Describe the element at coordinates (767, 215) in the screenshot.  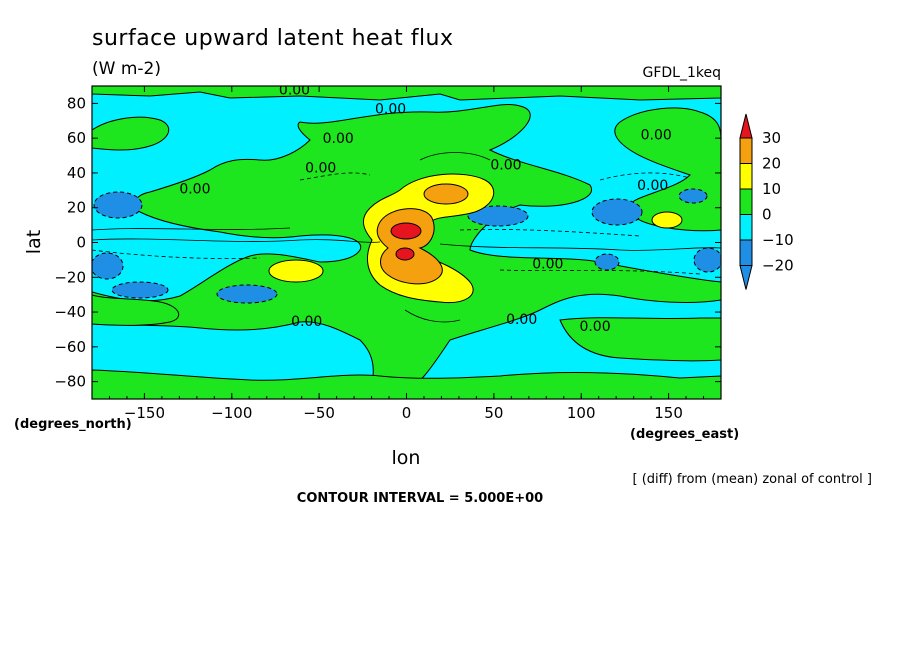
I see `colorbar-label: 0` at that location.